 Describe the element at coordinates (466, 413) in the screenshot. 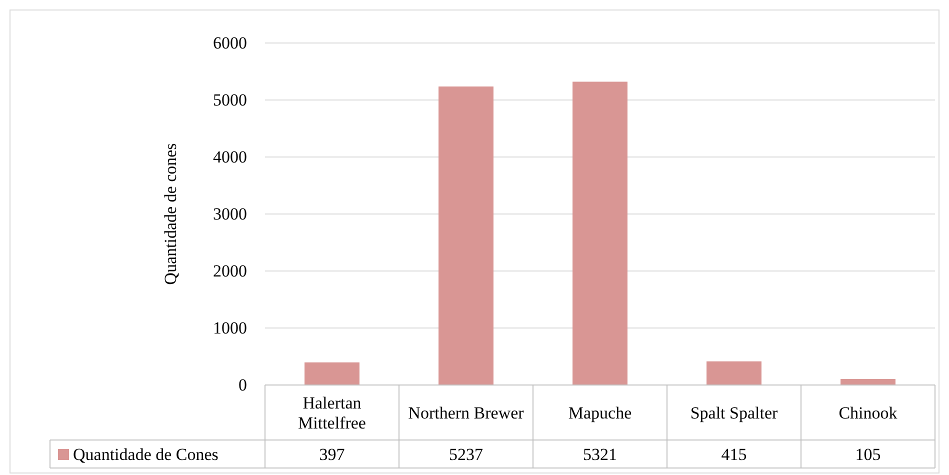

I see `x-tick-label: Northern Brewer` at that location.